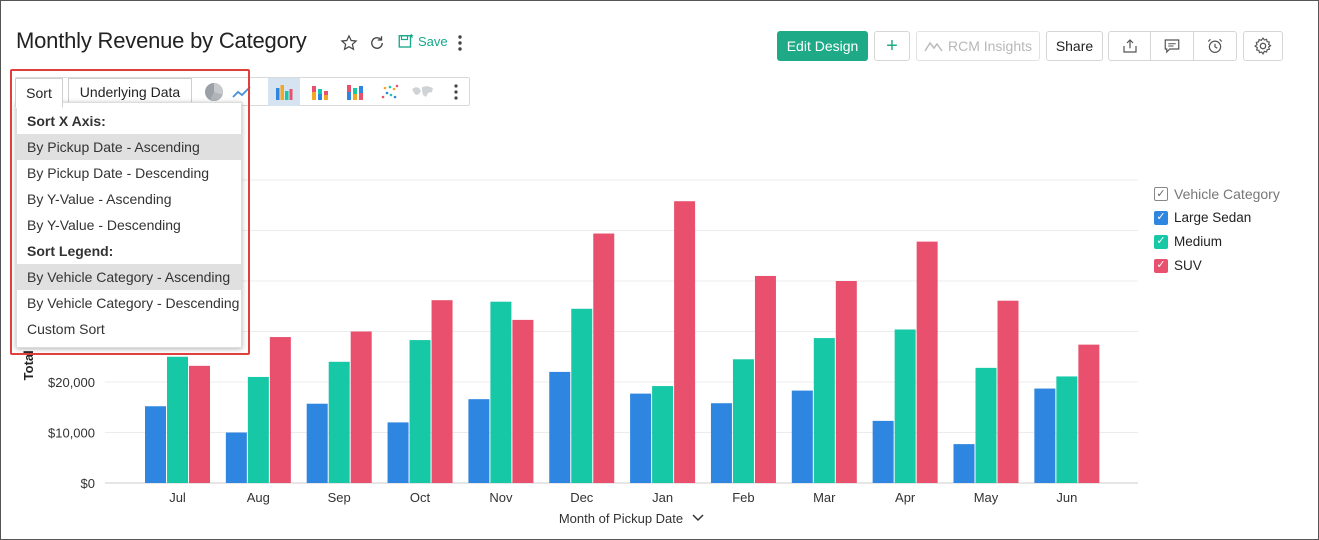 Image resolution: width=1319 pixels, height=540 pixels. What do you see at coordinates (933, 46) in the screenshot?
I see `insights-icon` at bounding box center [933, 46].